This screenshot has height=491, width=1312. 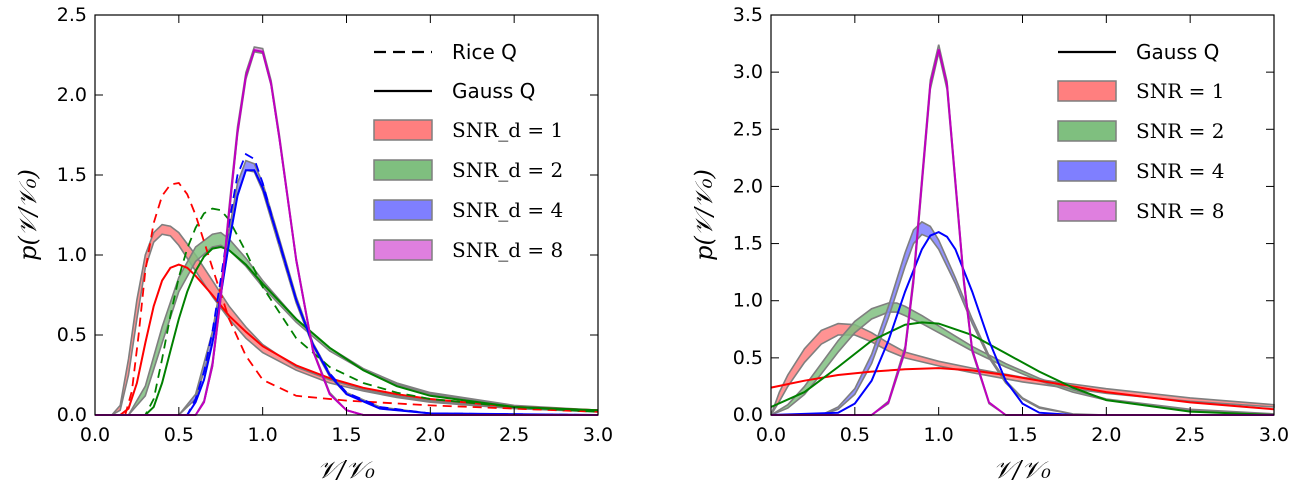 What do you see at coordinates (1180, 91) in the screenshot?
I see `legend-snr1-label: SNR = 1` at bounding box center [1180, 91].